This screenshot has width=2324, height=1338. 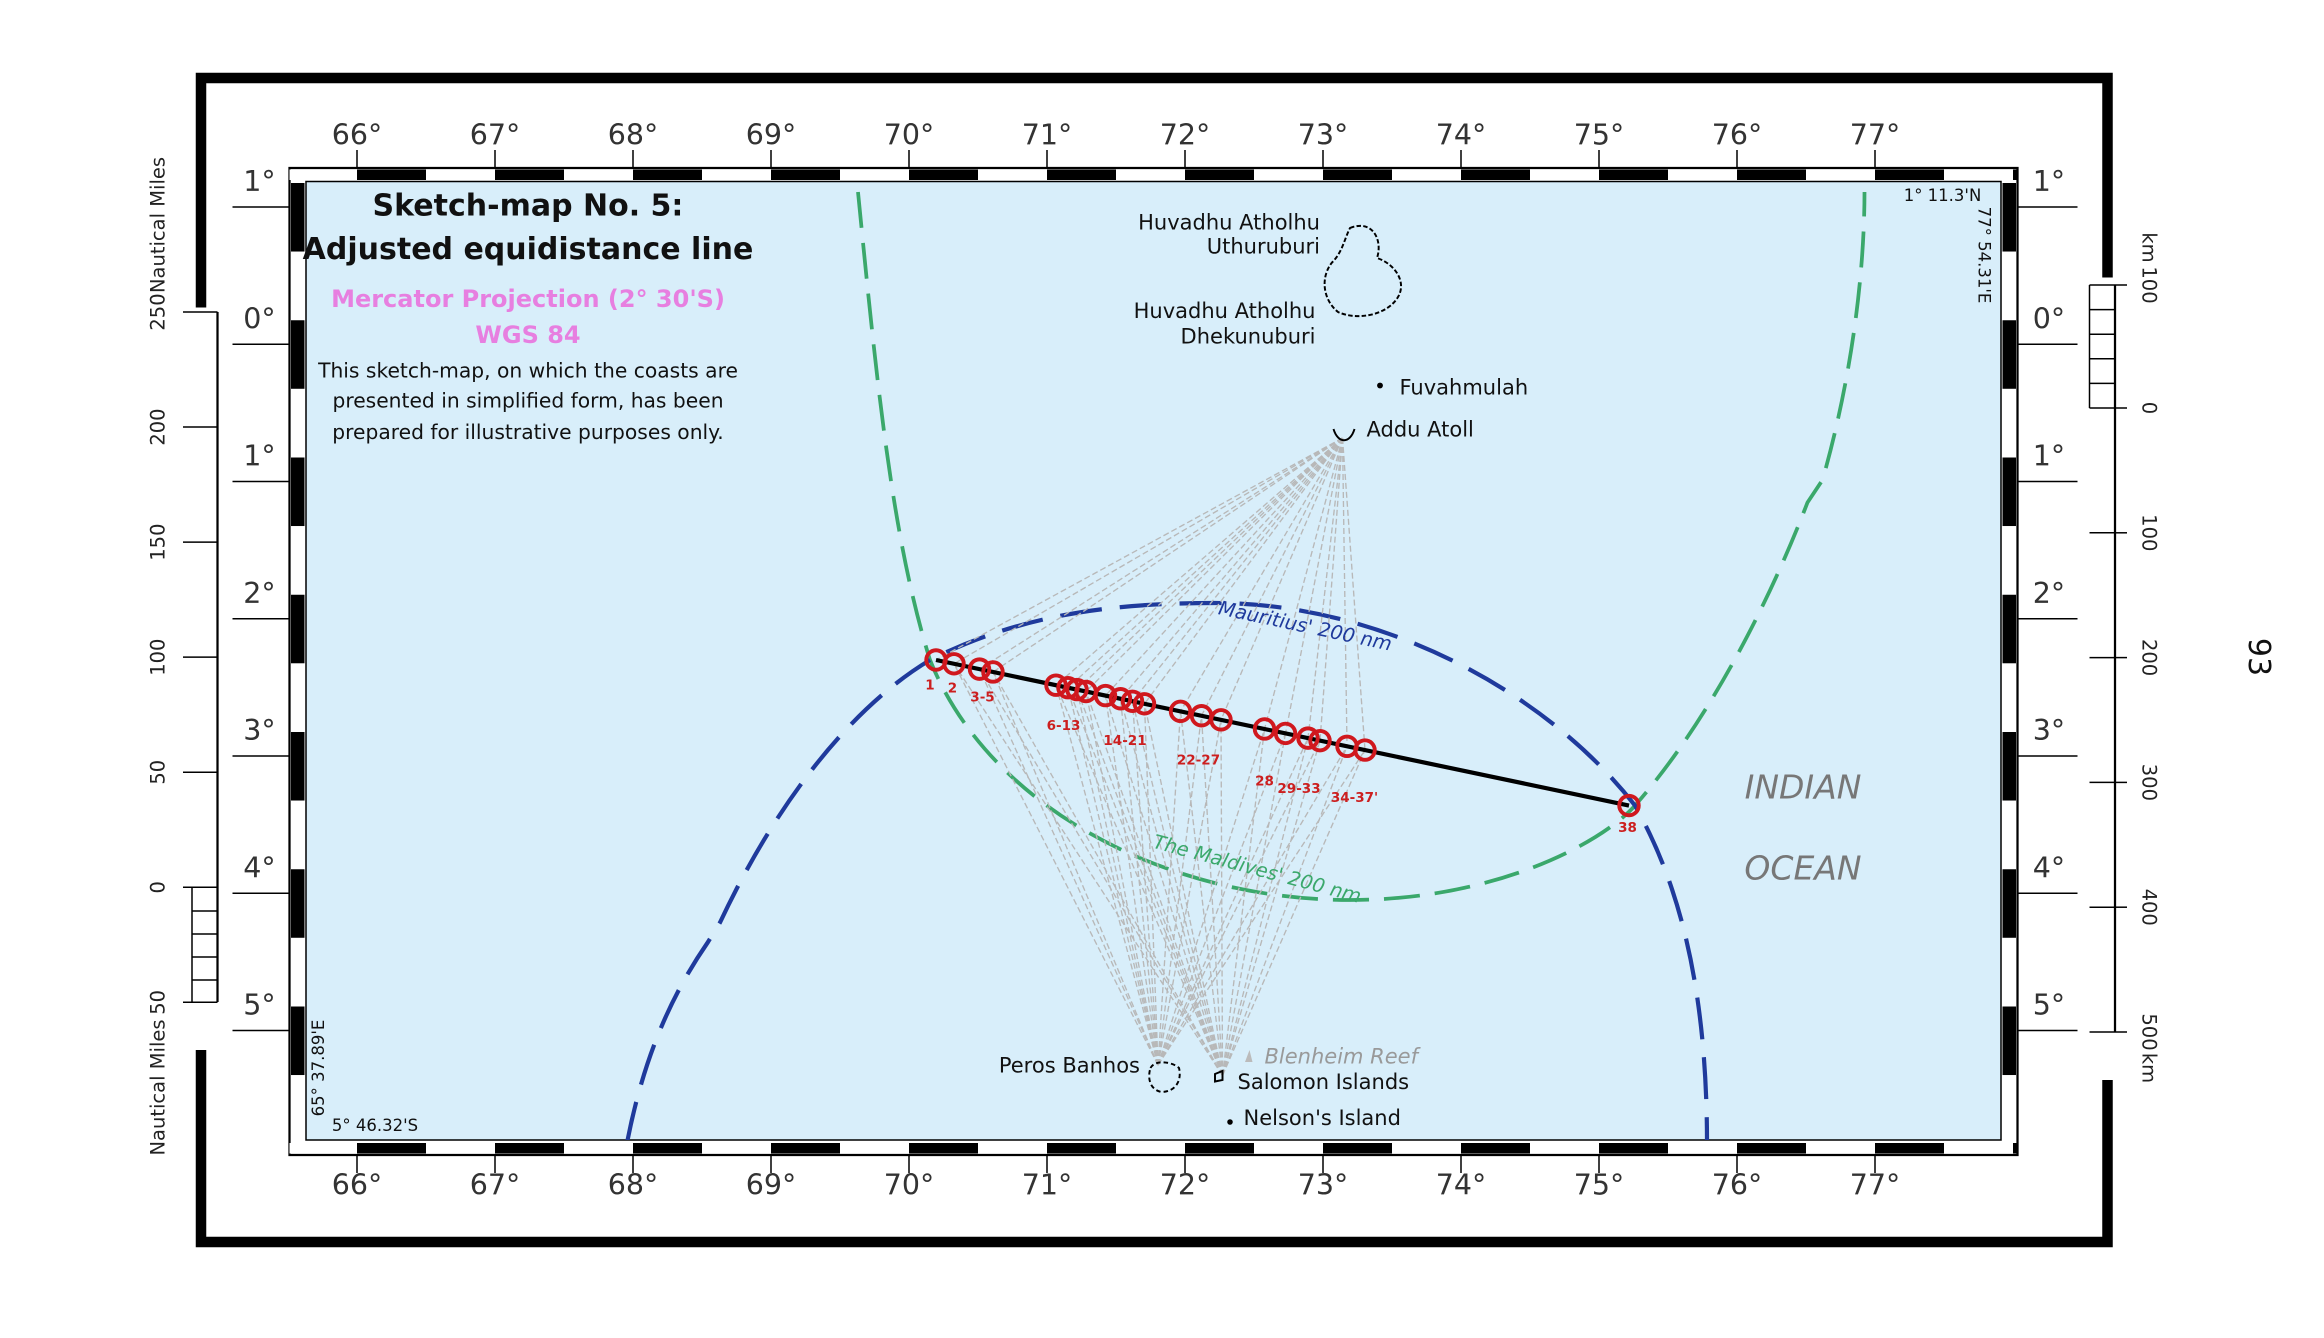 What do you see at coordinates (2049, 456) in the screenshot?
I see `latitude-label: 1°` at bounding box center [2049, 456].